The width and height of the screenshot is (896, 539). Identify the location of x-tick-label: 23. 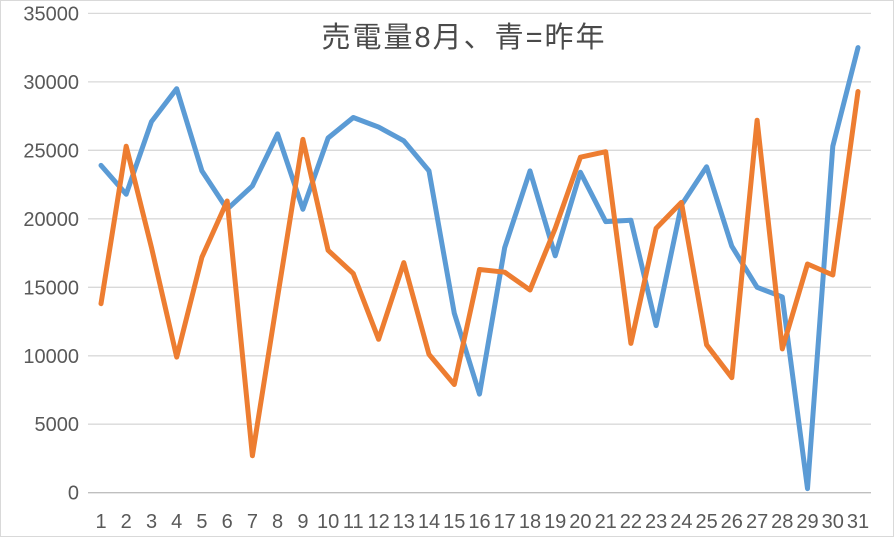
(656, 522).